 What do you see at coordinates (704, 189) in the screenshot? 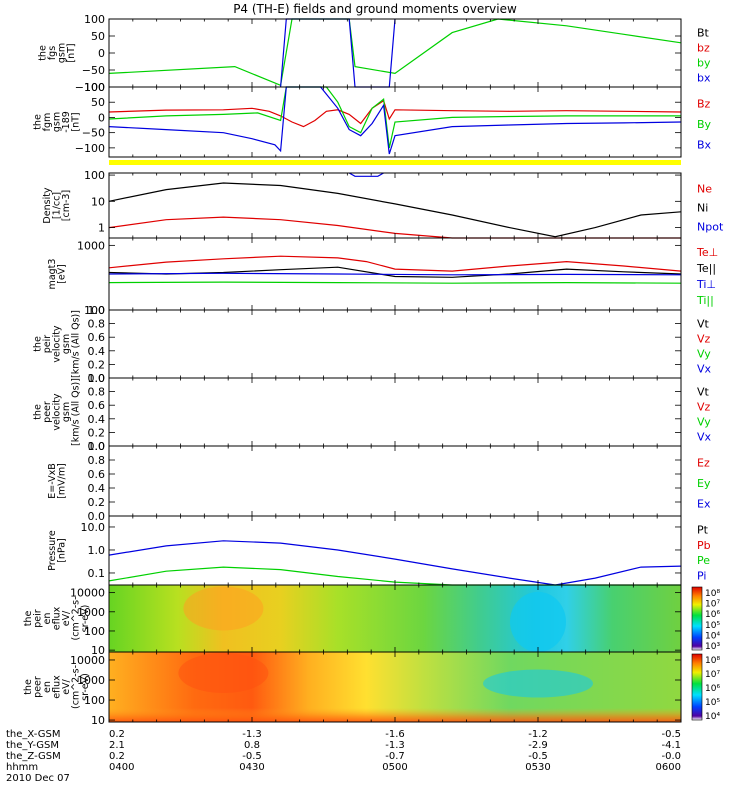
I see `legend-entry: Ne` at bounding box center [704, 189].